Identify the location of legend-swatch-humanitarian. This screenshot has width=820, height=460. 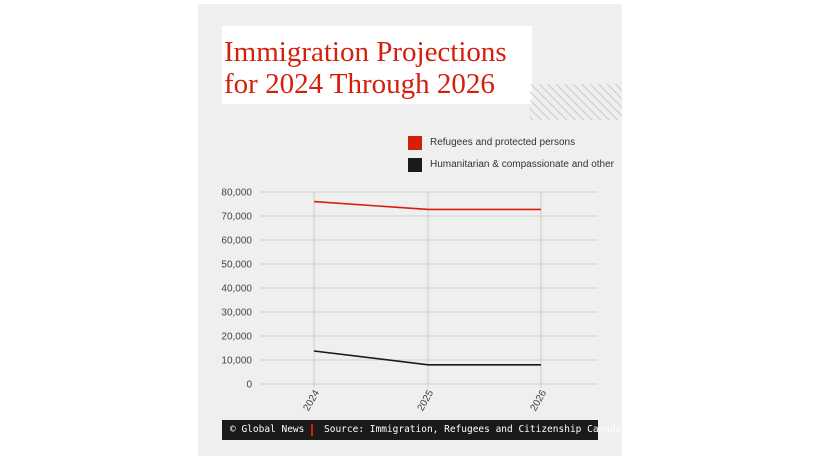
(415, 165).